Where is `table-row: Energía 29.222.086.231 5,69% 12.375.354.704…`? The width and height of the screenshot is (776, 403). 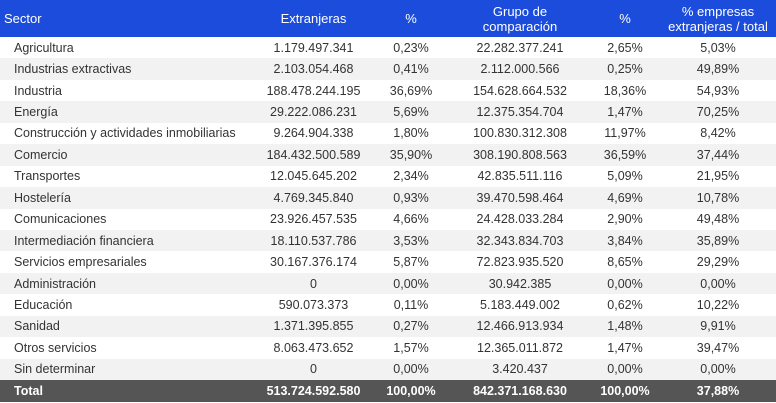
table-row: Energía 29.222.086.231 5,69% 12.375.354.704… is located at coordinates (388, 112).